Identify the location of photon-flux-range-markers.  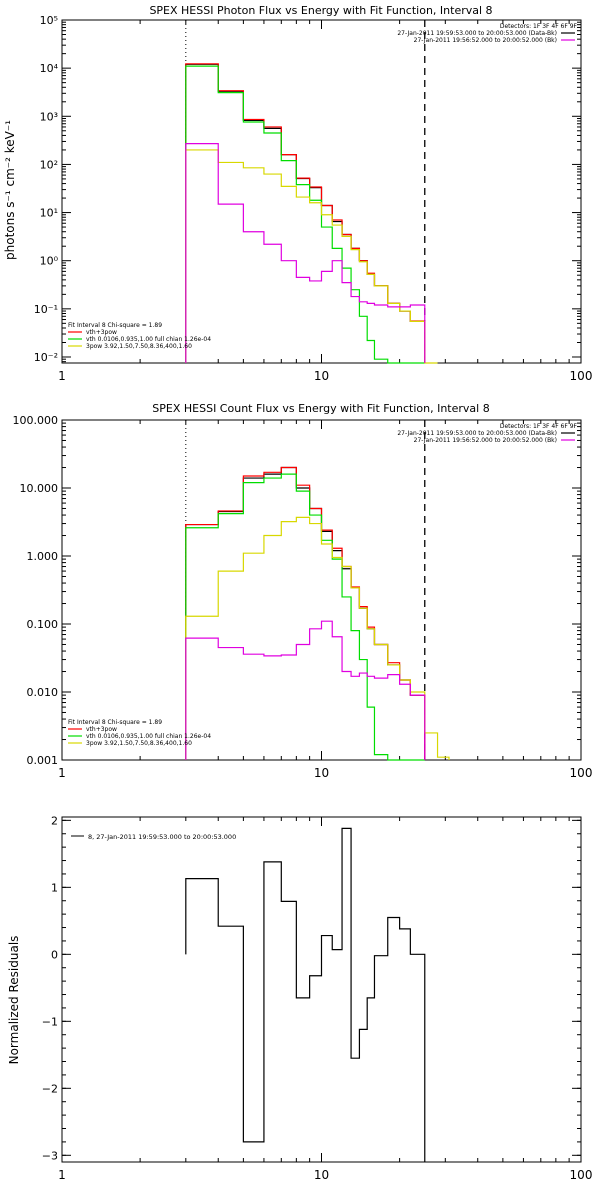
(305, 191).